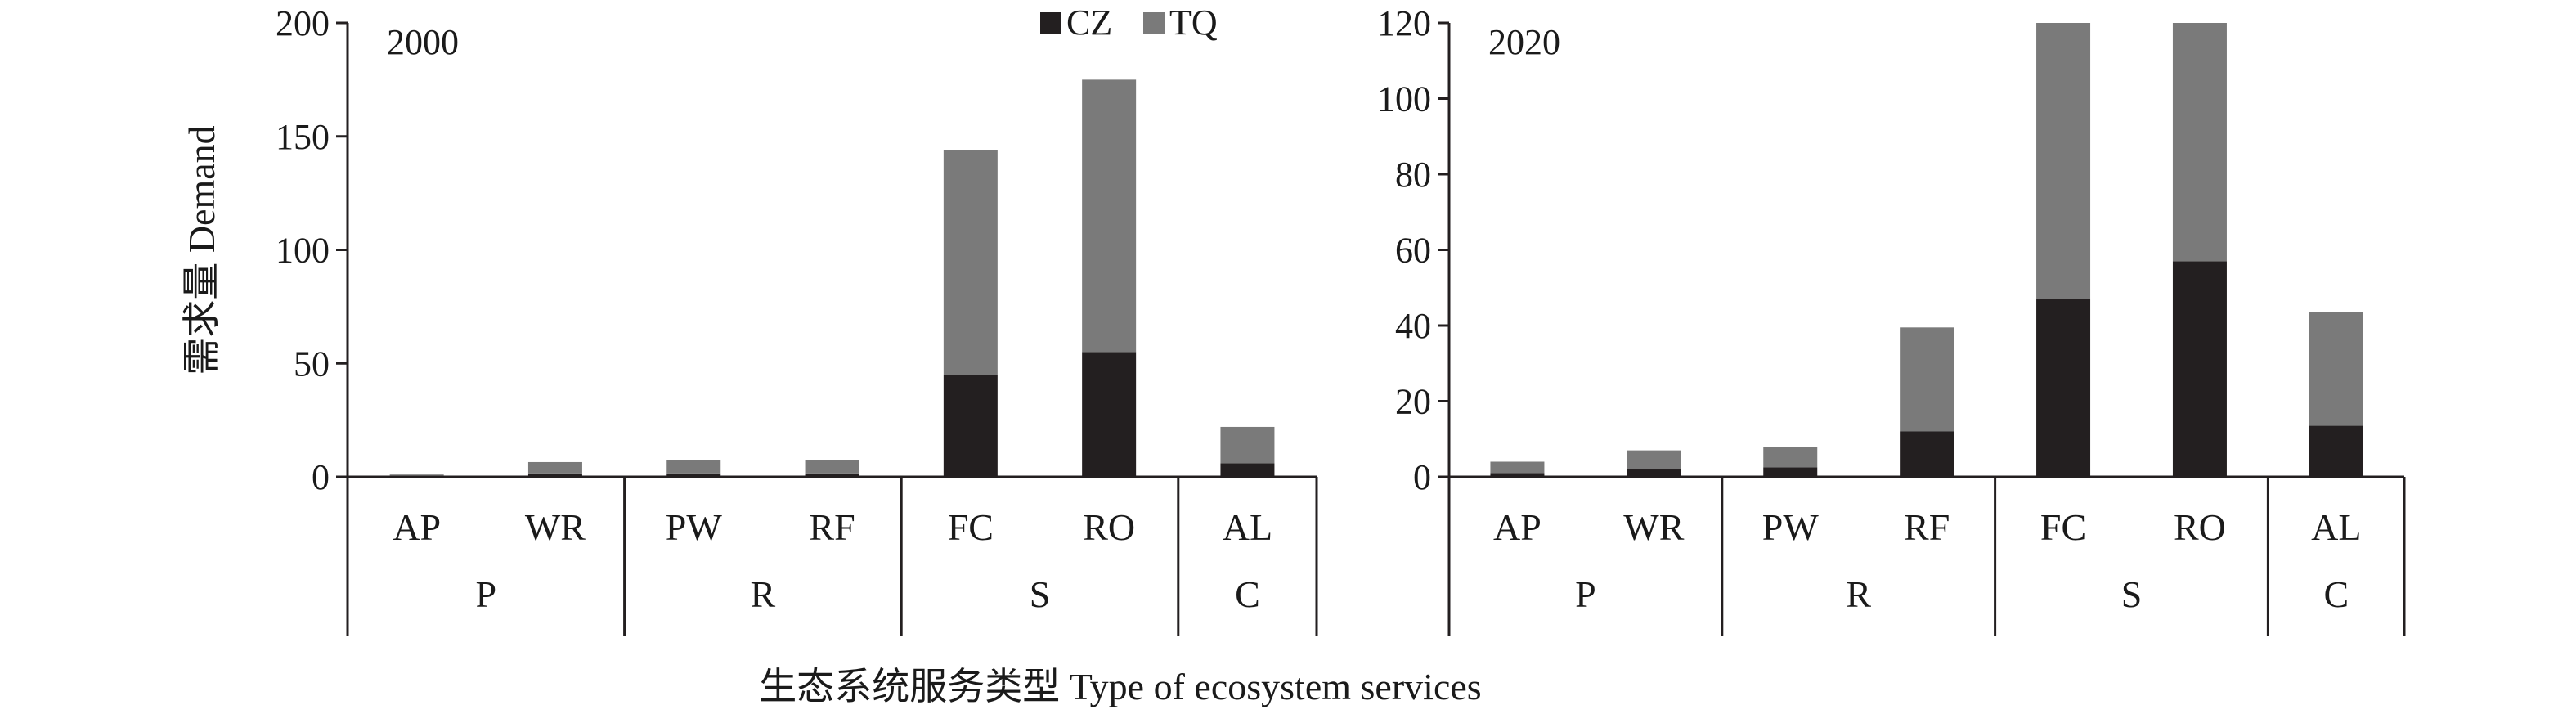 This screenshot has width=2576, height=723. I want to click on y-tick-label: 120, so click(1404, 23).